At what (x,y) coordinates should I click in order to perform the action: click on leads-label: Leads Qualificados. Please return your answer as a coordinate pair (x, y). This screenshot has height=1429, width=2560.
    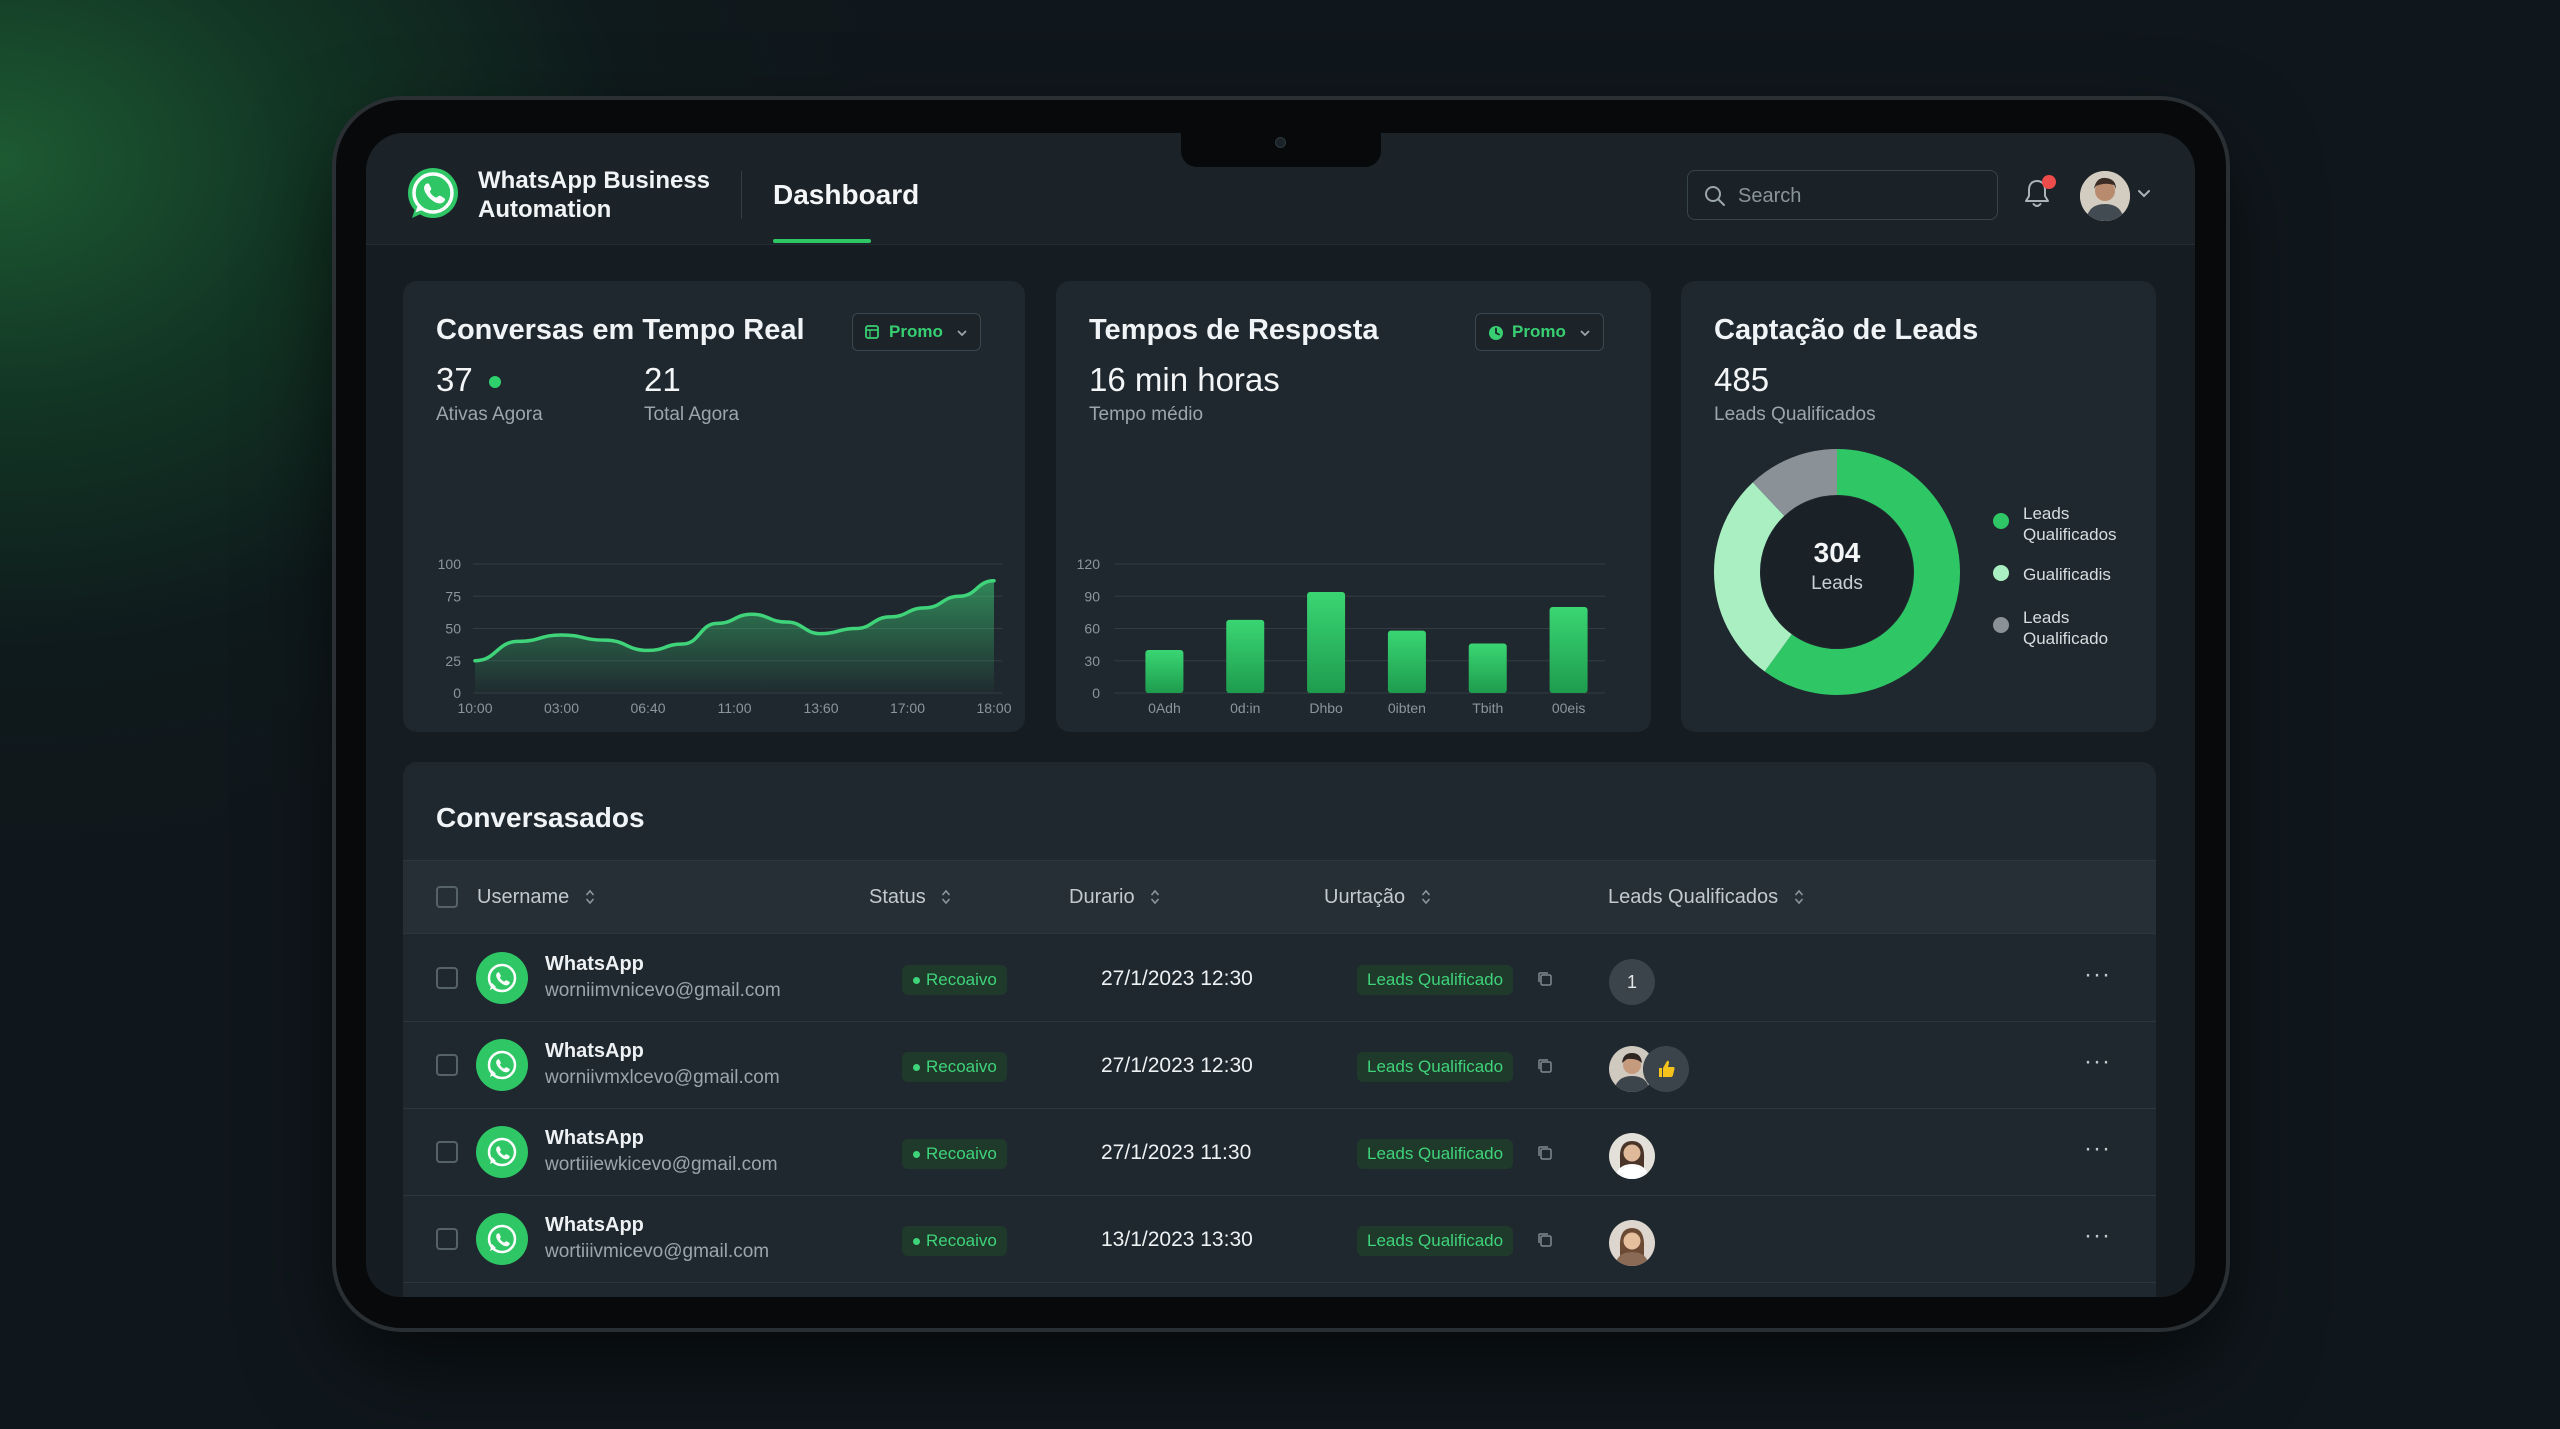
    Looking at the image, I should click on (1795, 414).